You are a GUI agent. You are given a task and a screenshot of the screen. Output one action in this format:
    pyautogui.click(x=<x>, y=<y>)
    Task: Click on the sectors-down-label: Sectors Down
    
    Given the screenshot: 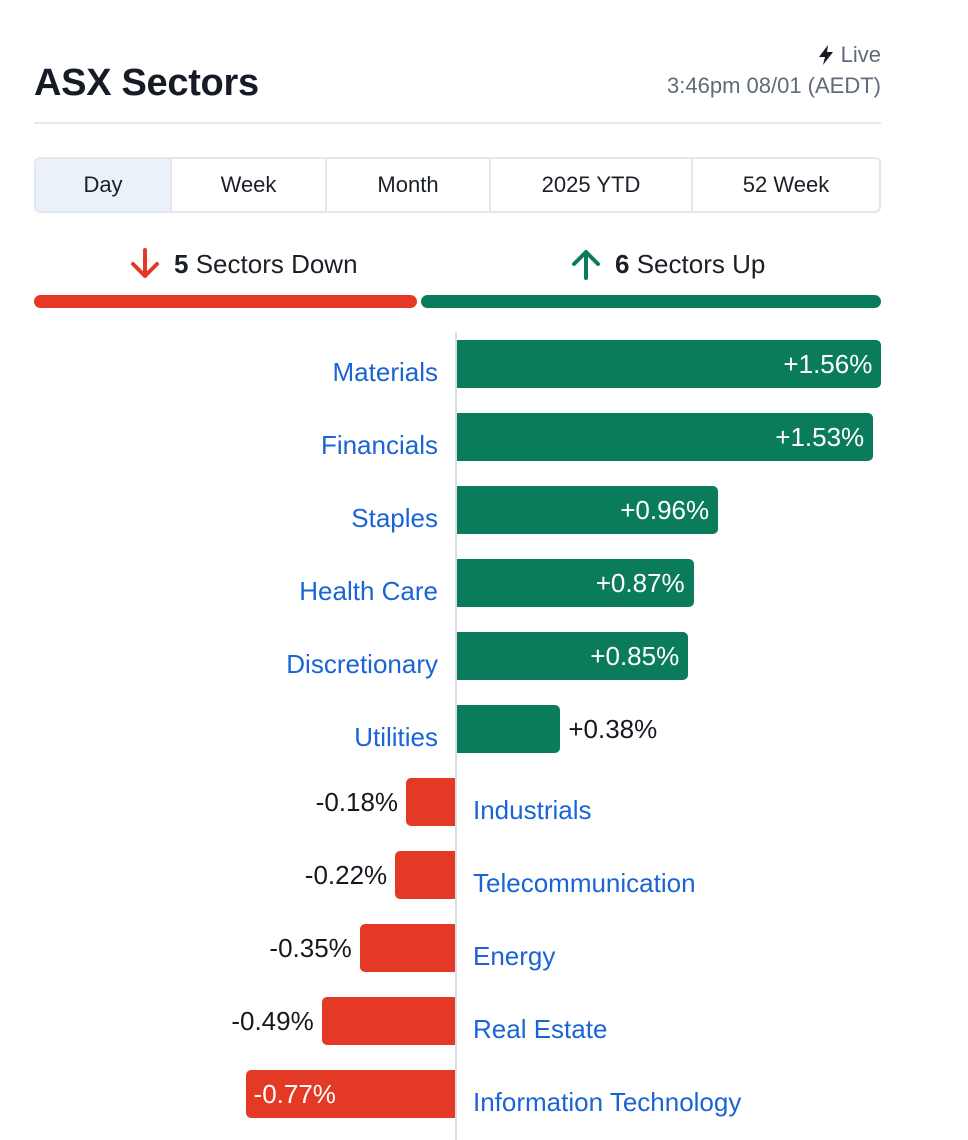 What is the action you would take?
    pyautogui.click(x=276, y=263)
    